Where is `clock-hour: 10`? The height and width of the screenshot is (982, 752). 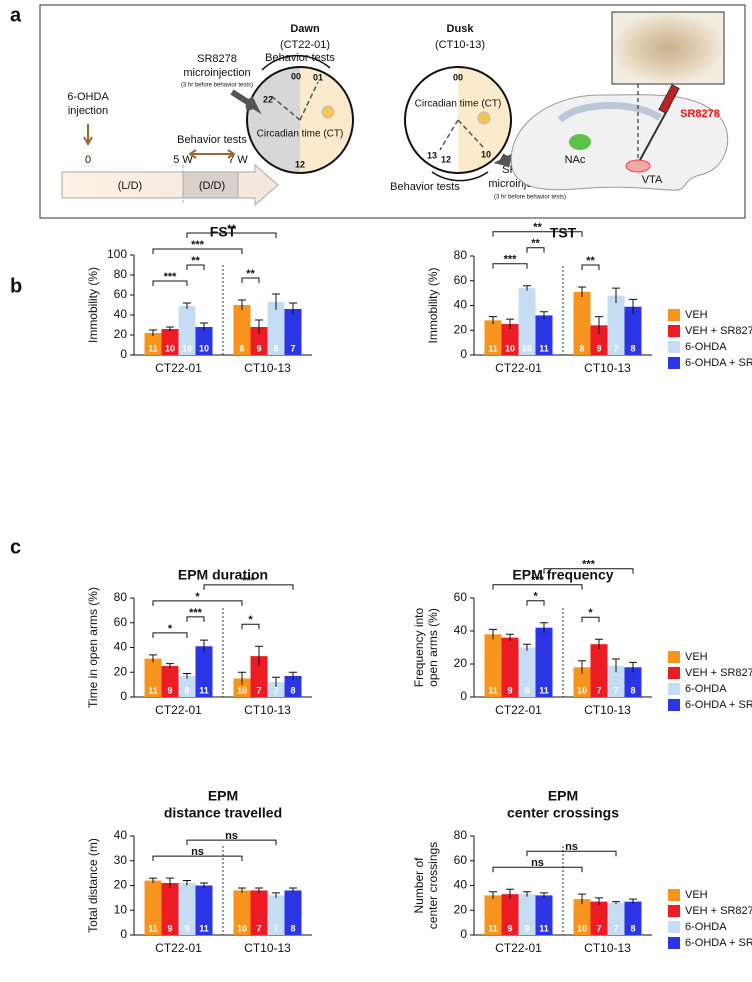 clock-hour: 10 is located at coordinates (486, 154).